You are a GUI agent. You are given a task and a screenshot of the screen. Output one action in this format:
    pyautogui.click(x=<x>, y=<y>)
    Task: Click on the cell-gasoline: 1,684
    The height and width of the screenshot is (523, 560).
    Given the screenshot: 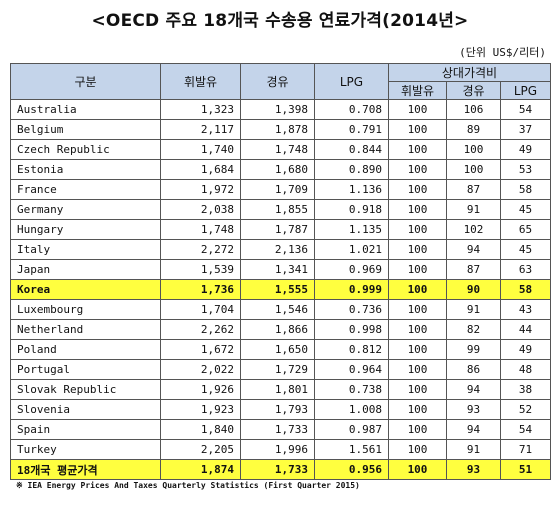 What is the action you would take?
    pyautogui.click(x=200, y=169)
    